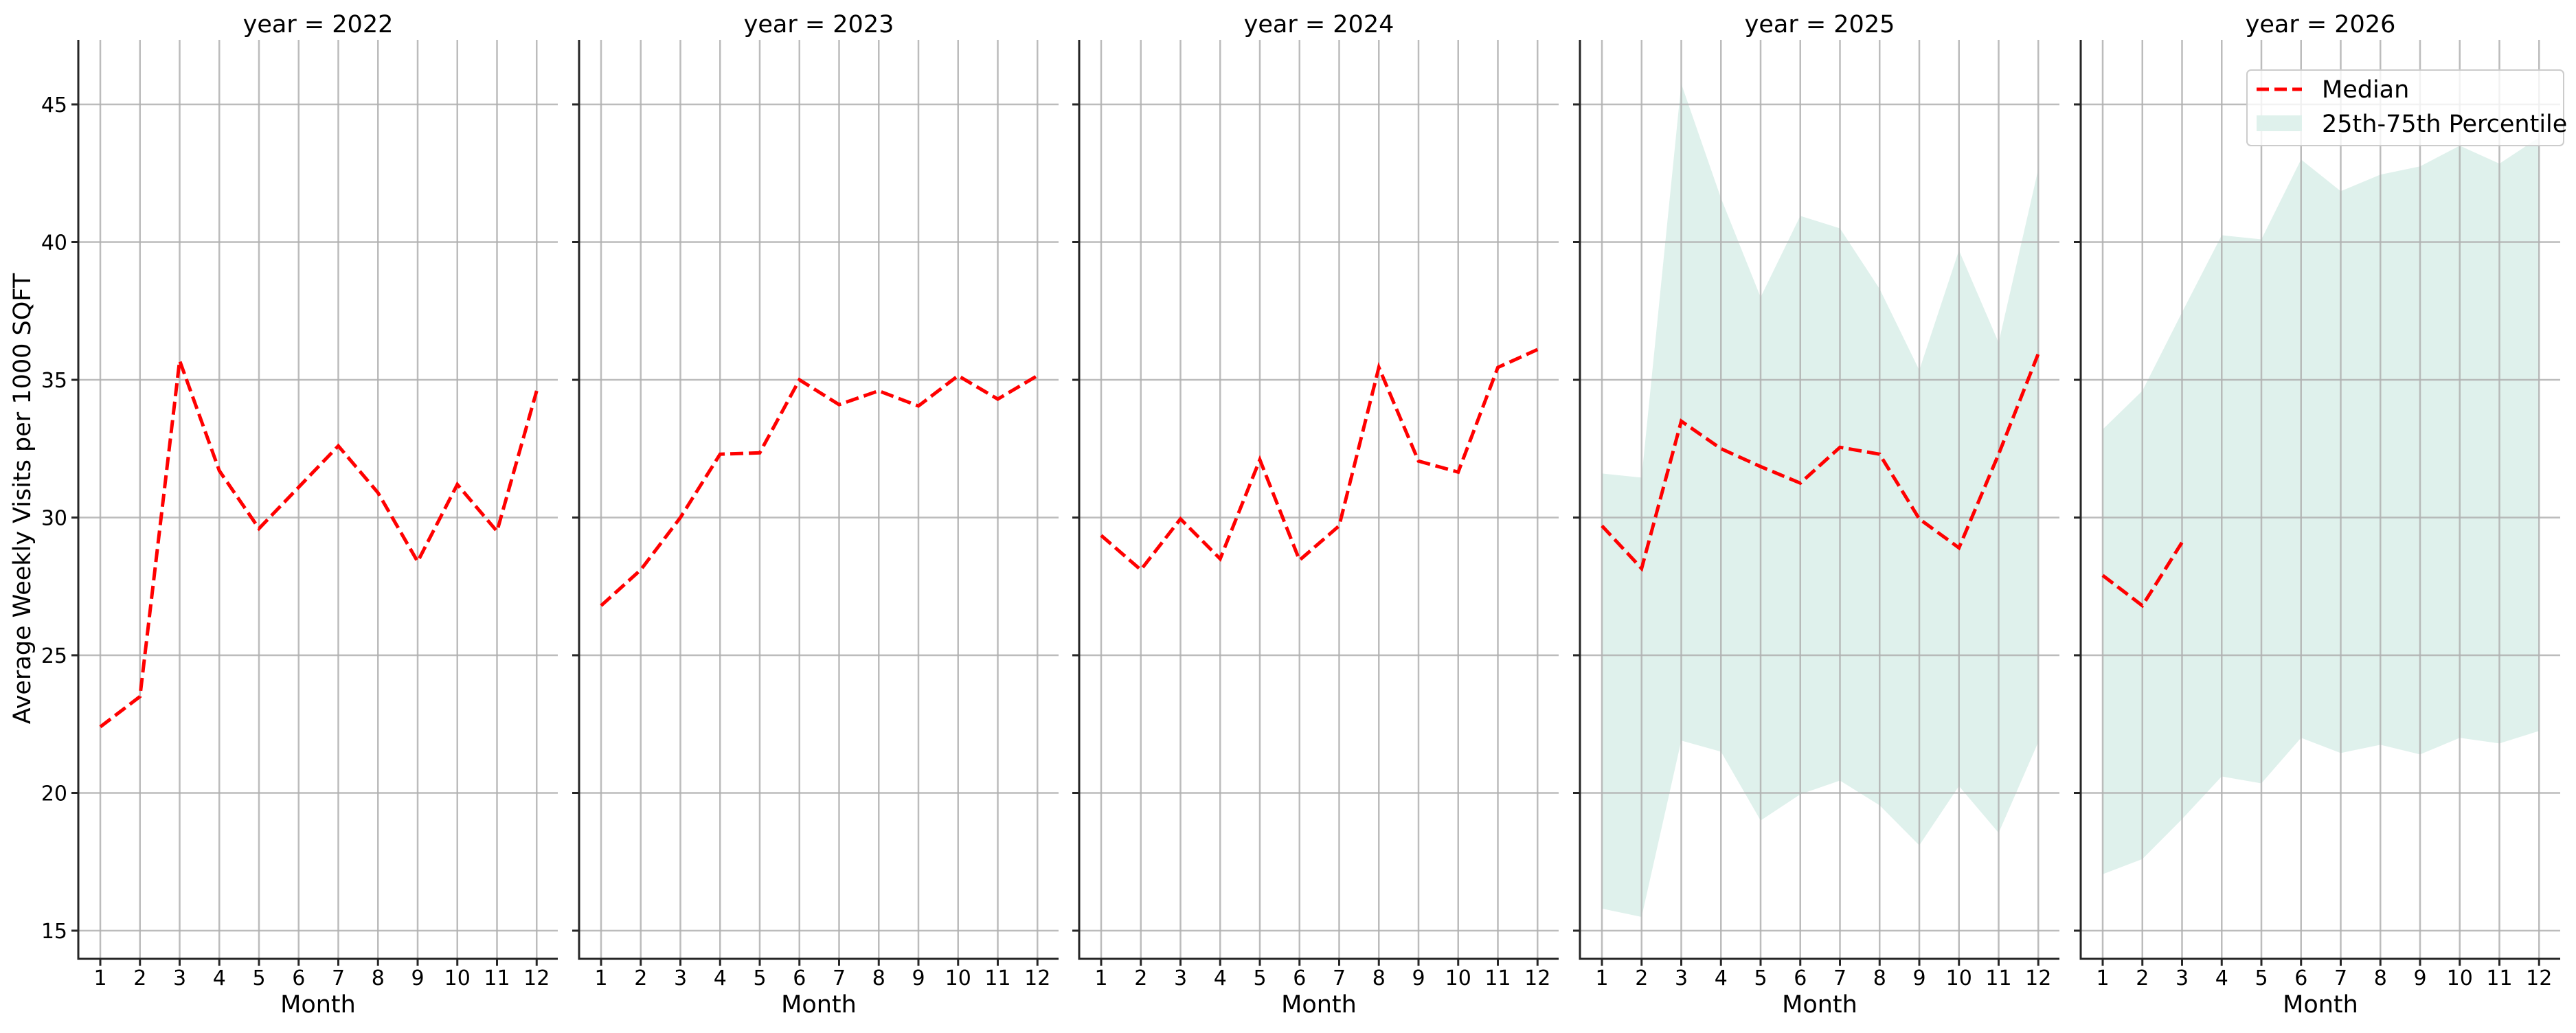 This screenshot has height=1033, width=2576. I want to click on y-tick-label: 15, so click(54, 932).